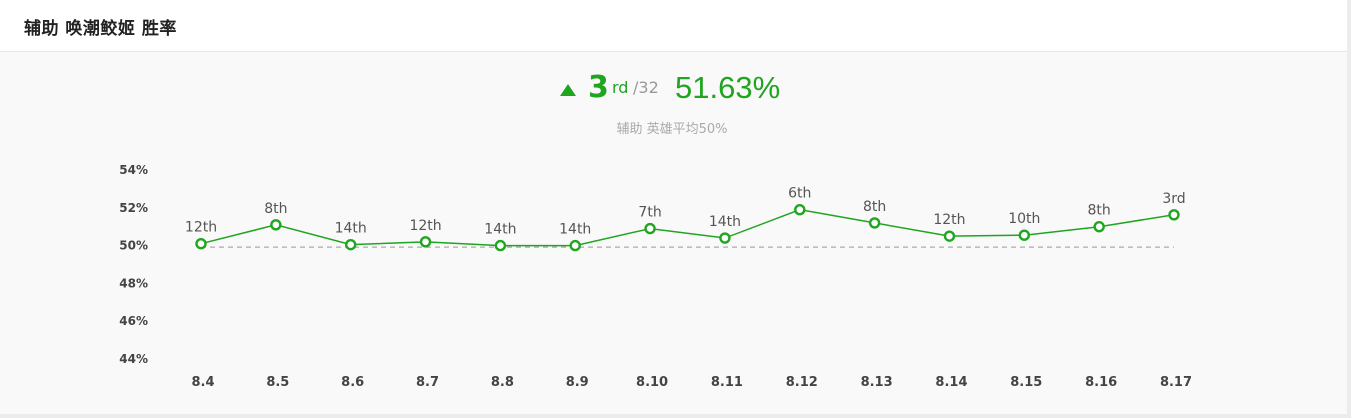 The height and width of the screenshot is (418, 1351). Describe the element at coordinates (133, 283) in the screenshot. I see `y-tick-label: 48%` at that location.